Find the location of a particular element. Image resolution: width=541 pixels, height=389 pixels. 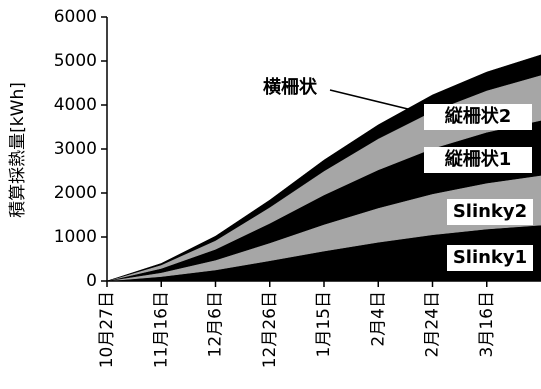

series-label: Slinky1 is located at coordinates (490, 257).